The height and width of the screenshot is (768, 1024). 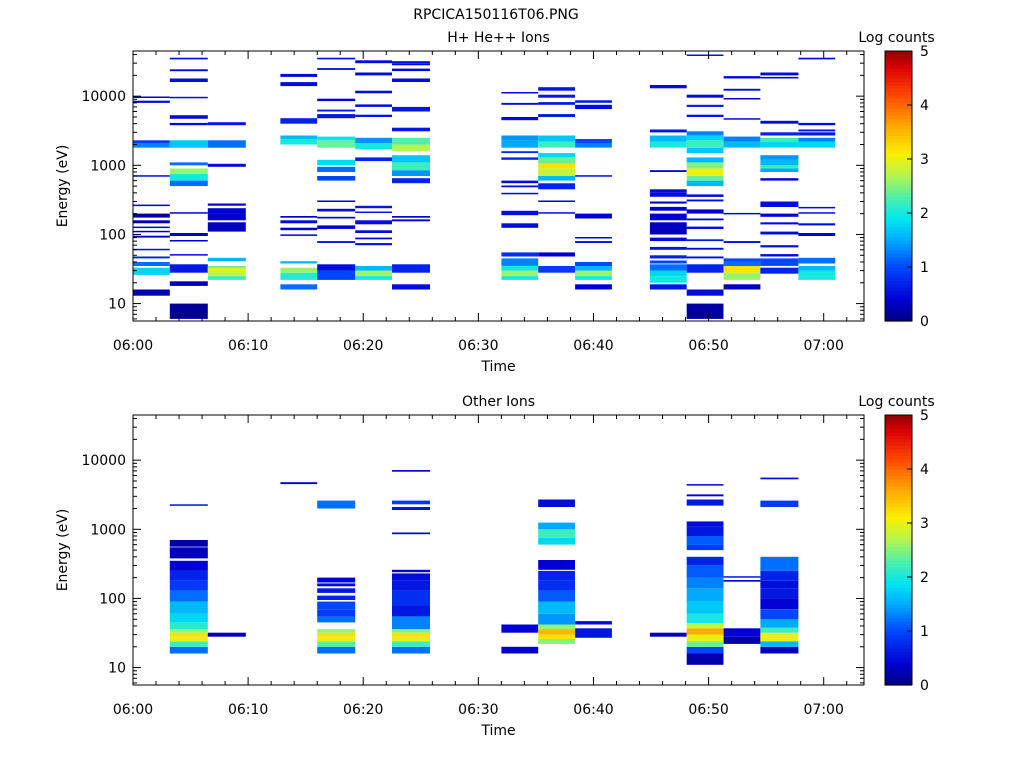 I want to click on colorbar-frame, so click(x=898, y=550).